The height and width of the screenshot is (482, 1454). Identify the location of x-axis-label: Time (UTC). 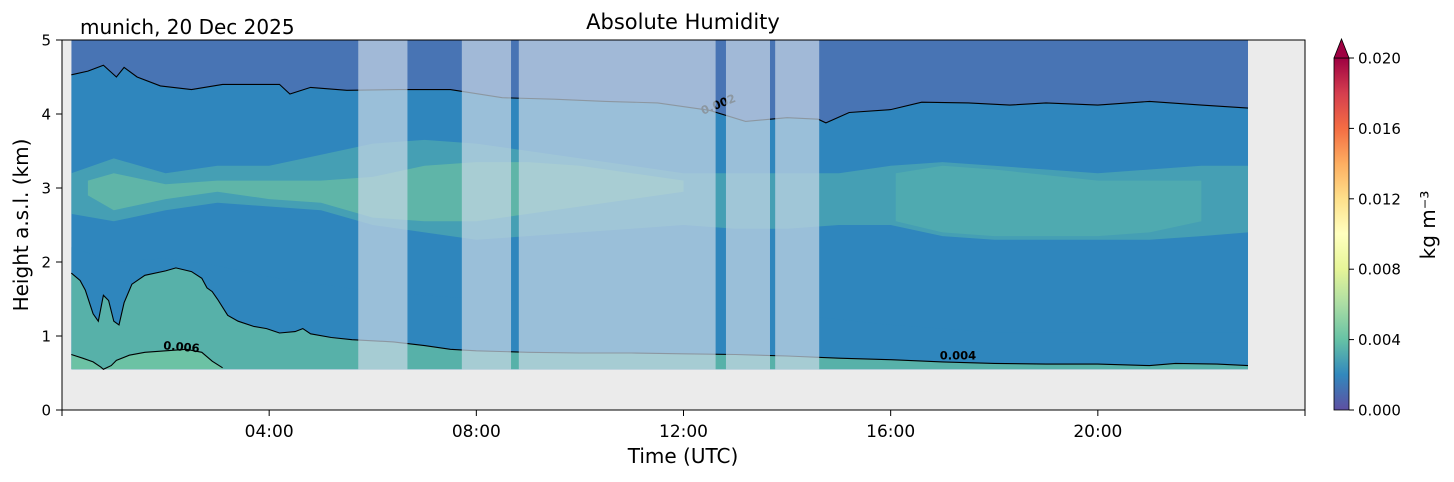
(683, 456).